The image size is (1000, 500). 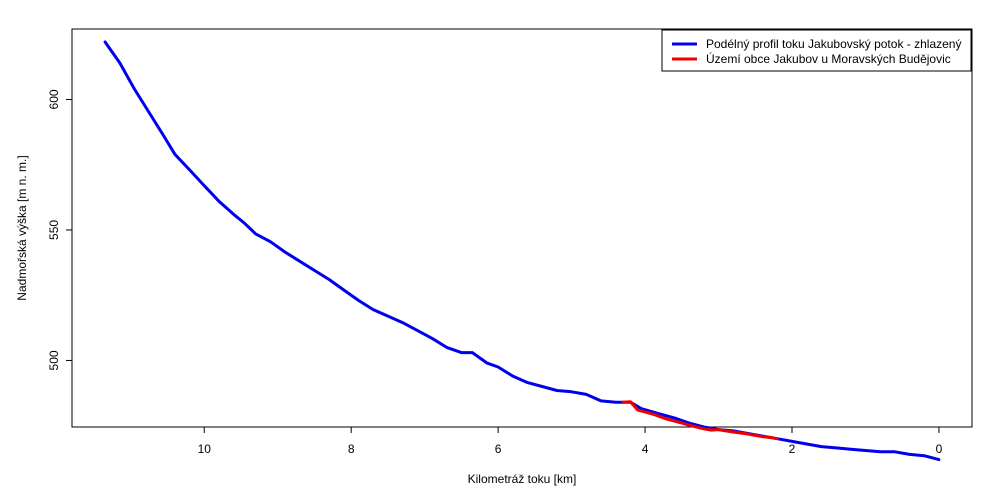 I want to click on x-axis-title: Kilometráž toku [km], so click(x=522, y=479).